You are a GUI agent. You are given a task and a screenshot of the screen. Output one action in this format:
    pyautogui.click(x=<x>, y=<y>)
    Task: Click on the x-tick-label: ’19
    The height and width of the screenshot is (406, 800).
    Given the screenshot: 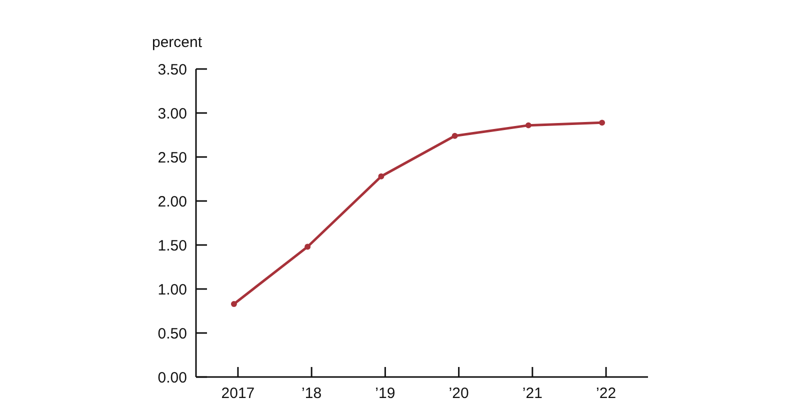 What is the action you would take?
    pyautogui.click(x=385, y=393)
    